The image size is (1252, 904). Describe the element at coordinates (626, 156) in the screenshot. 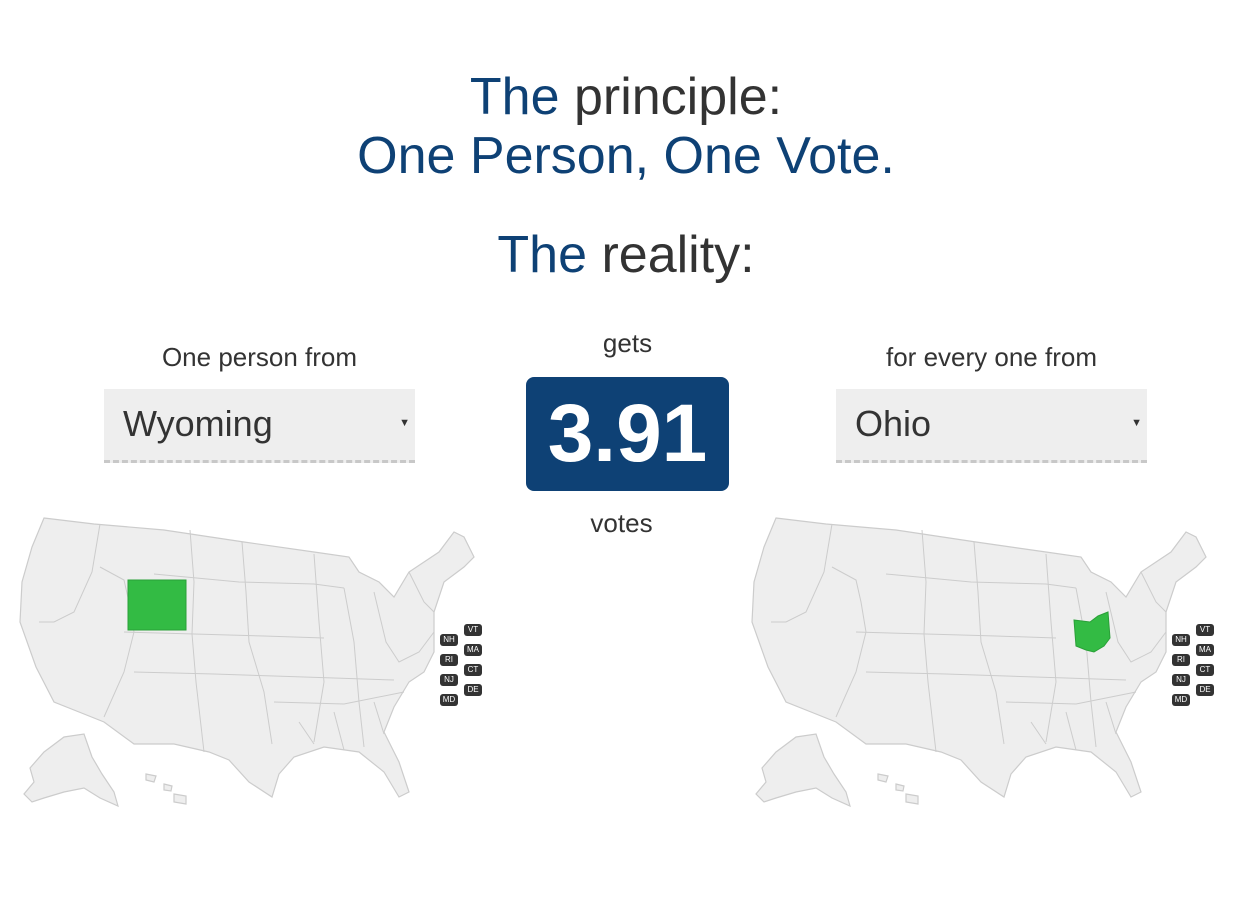

I see `motto-heading: One Person, One Vote.` at that location.